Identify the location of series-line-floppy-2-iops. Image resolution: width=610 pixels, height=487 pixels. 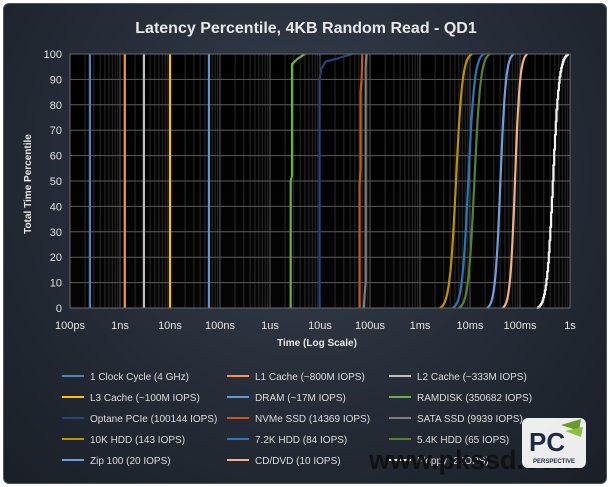
(553, 181).